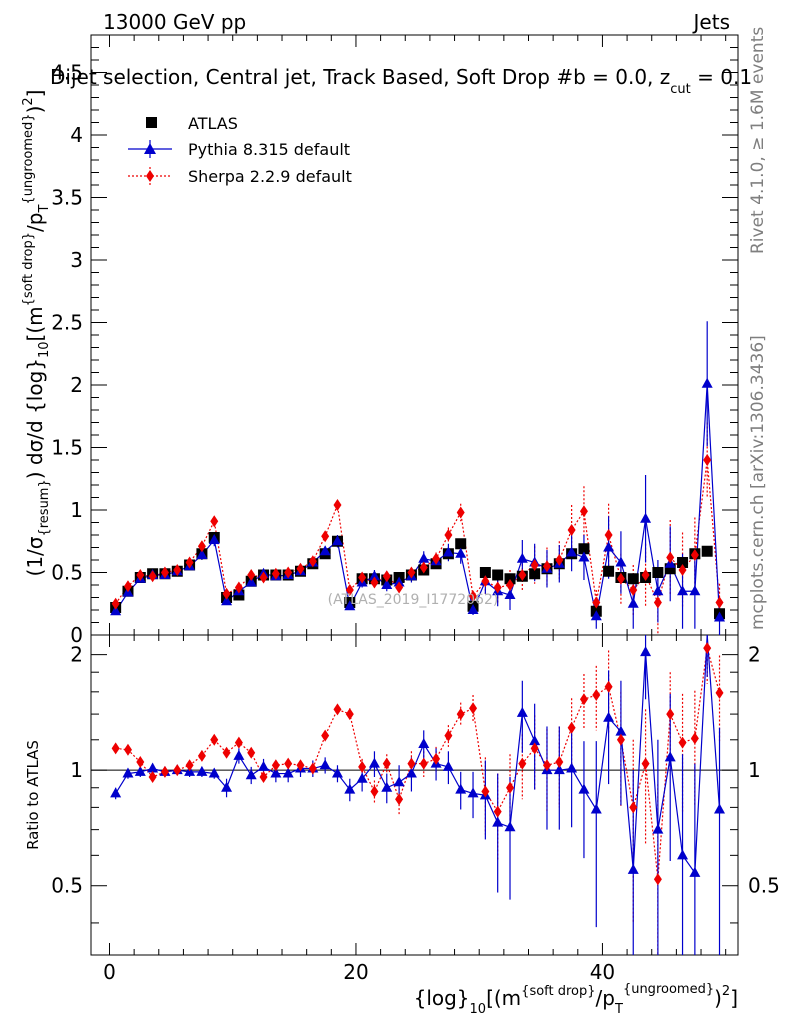 The image size is (786, 1024). What do you see at coordinates (67, 323) in the screenshot?
I see `y-tick-label: 2.5` at bounding box center [67, 323].